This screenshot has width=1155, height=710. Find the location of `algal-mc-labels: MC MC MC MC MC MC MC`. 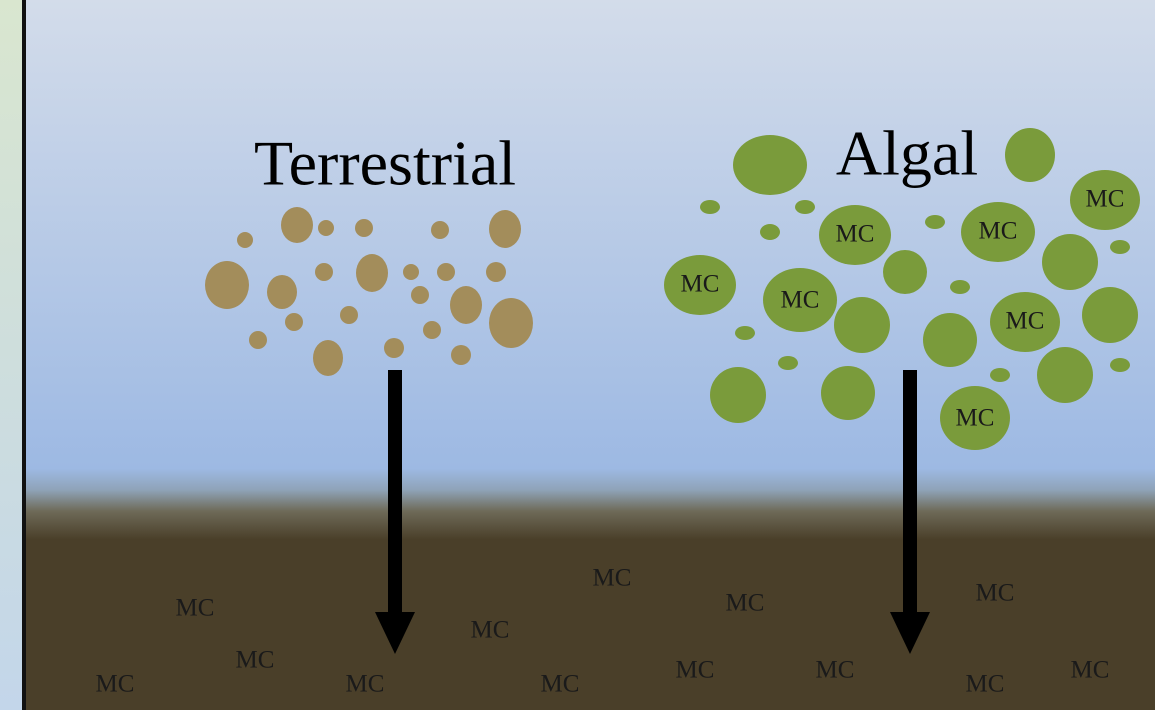

algal-mc-labels: MC MC MC MC MC MC MC is located at coordinates (903, 309).